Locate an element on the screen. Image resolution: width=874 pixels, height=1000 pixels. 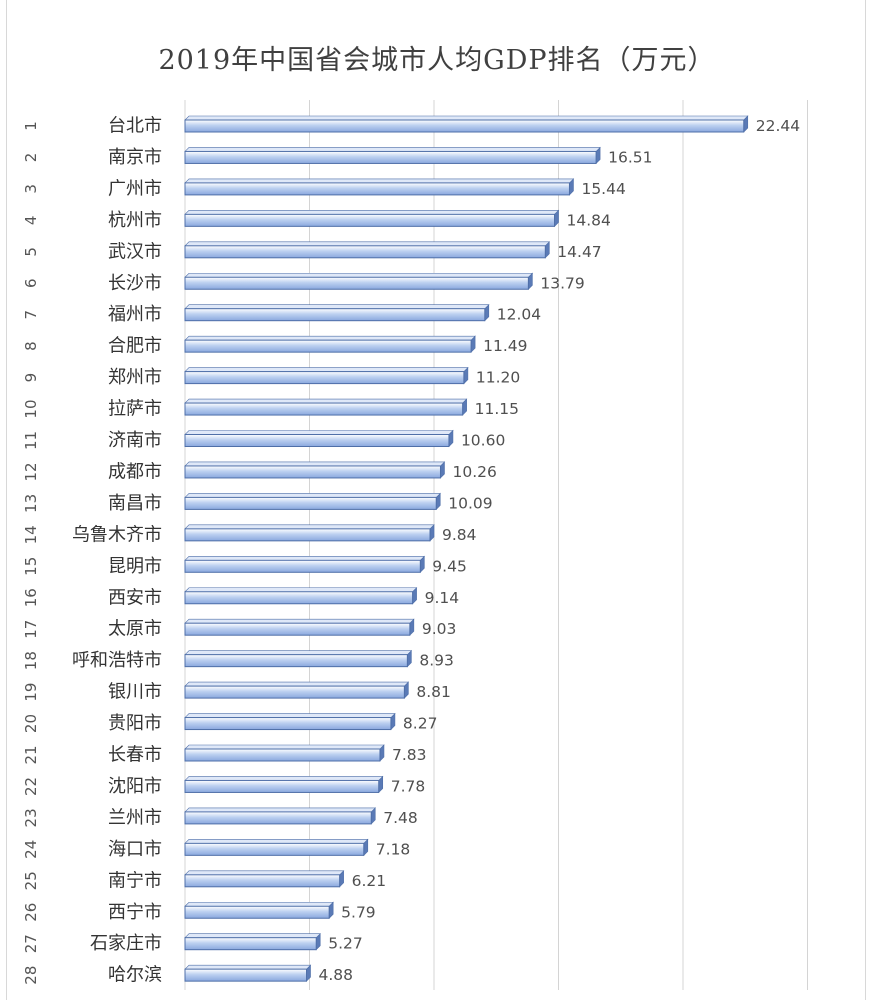
category-label: 杭州市 is located at coordinates (135, 220).